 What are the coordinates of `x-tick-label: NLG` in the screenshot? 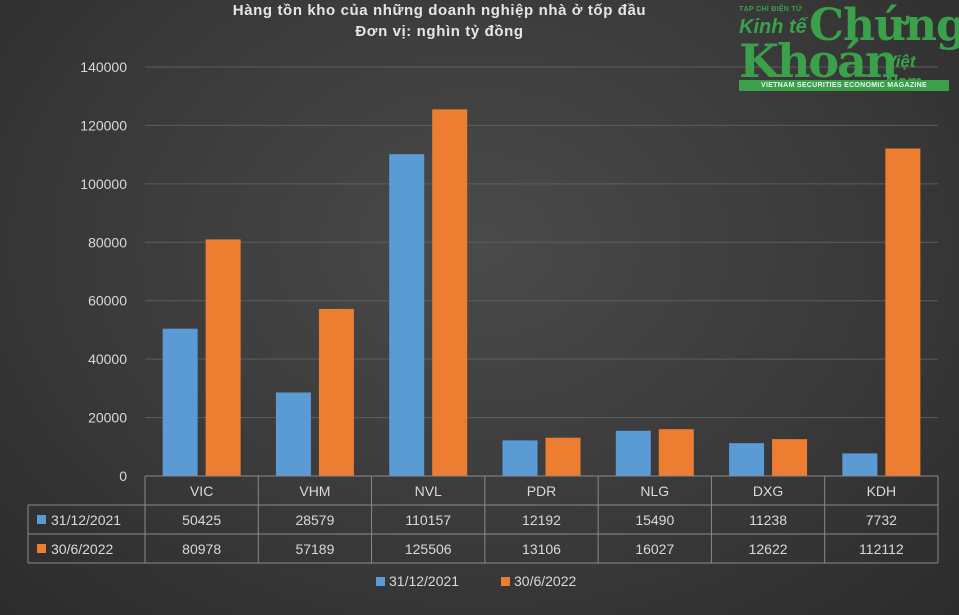 It's located at (654, 491).